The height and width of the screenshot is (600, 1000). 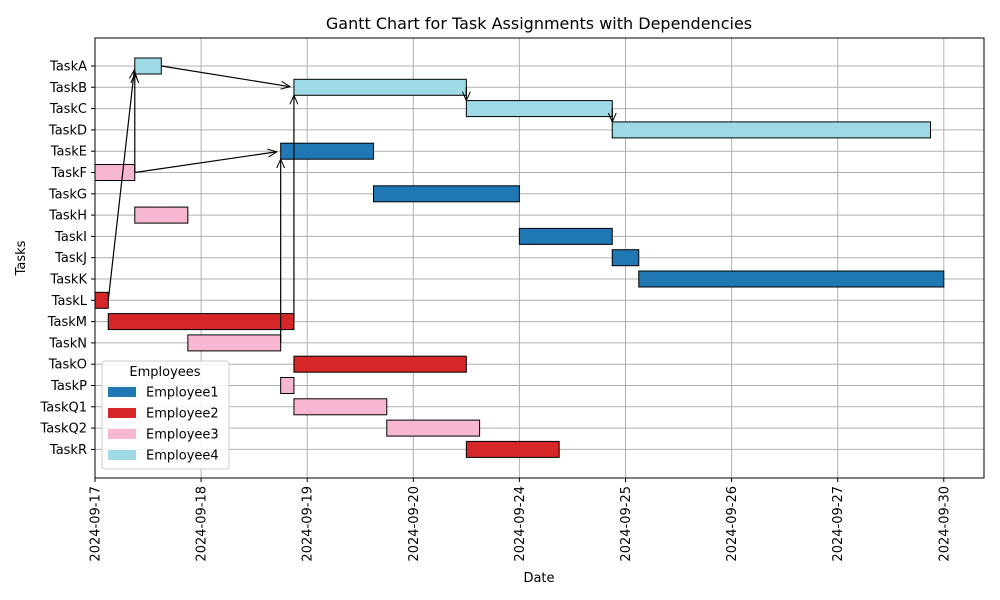 What do you see at coordinates (67, 194) in the screenshot?
I see `y-tick-label: TaskG` at bounding box center [67, 194].